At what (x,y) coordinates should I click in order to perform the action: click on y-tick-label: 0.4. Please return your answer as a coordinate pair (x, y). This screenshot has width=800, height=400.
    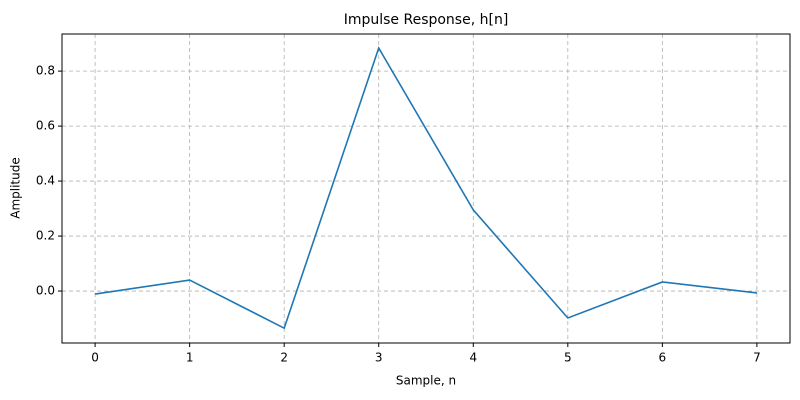
    Looking at the image, I should click on (45, 181).